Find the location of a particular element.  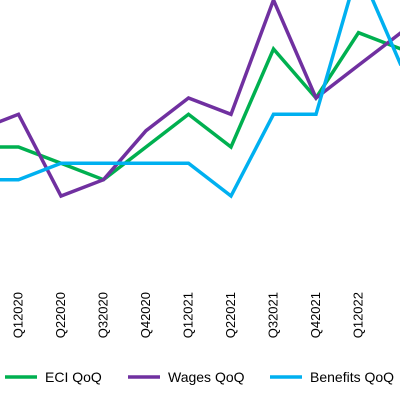

x-tick-label: Q12021 is located at coordinates (188, 315).